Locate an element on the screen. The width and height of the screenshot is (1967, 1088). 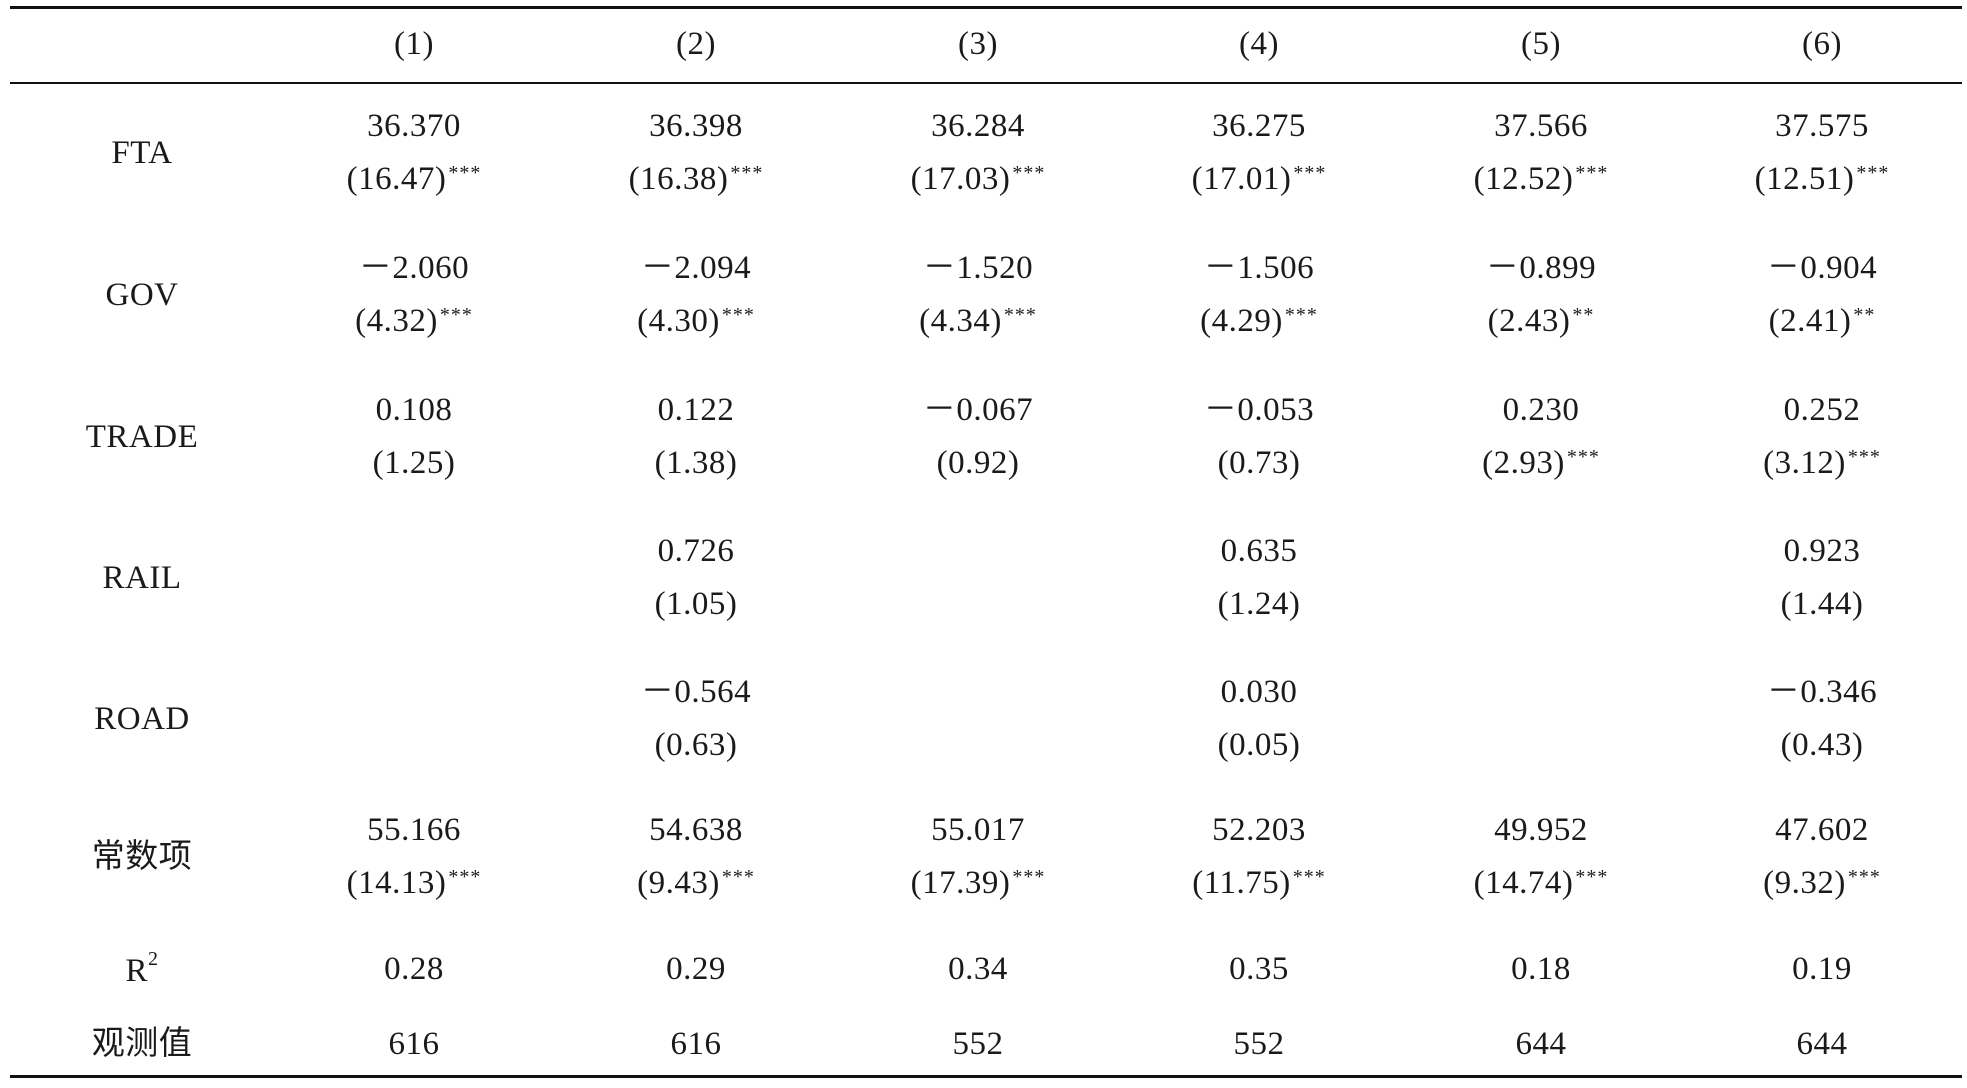
coefficient-cell: －0.067 is located at coordinates (978, 410).